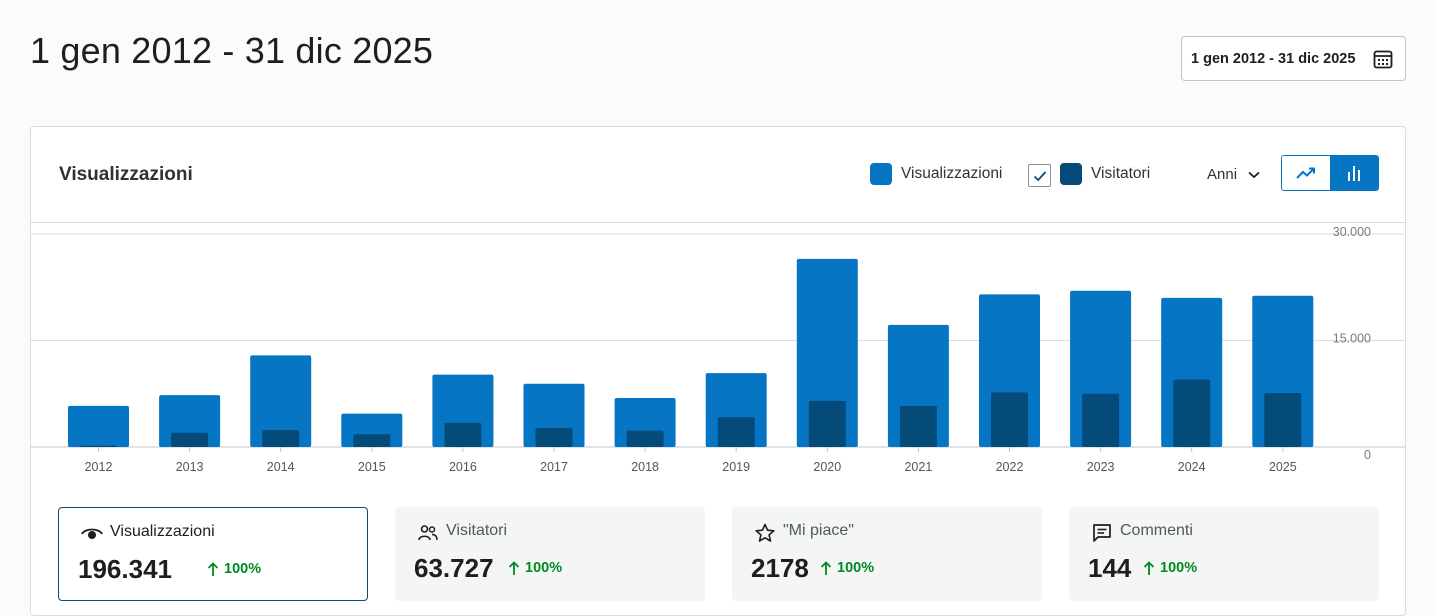 The image size is (1436, 616). I want to click on chevron-down-icon, so click(1254, 174).